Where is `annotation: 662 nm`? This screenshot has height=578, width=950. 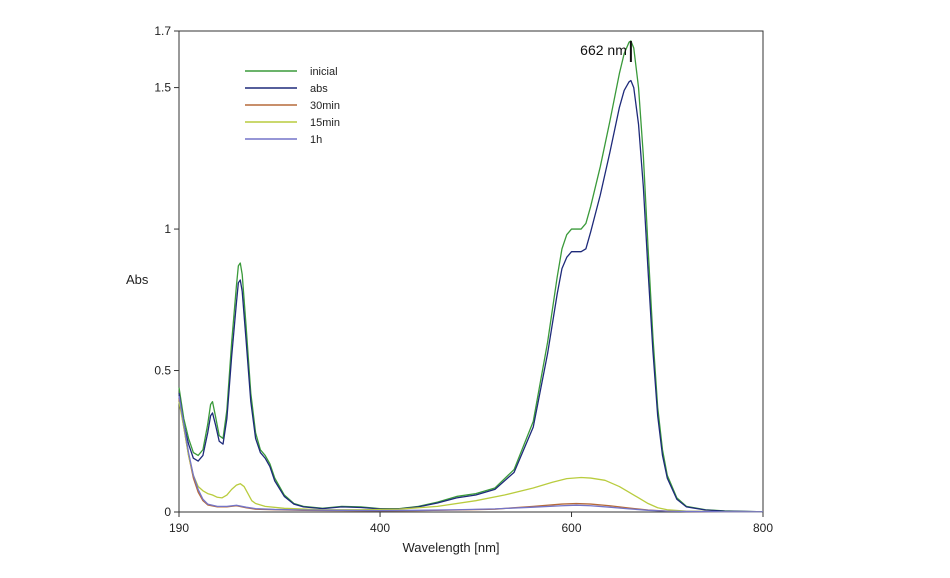 annotation: 662 nm is located at coordinates (606, 51).